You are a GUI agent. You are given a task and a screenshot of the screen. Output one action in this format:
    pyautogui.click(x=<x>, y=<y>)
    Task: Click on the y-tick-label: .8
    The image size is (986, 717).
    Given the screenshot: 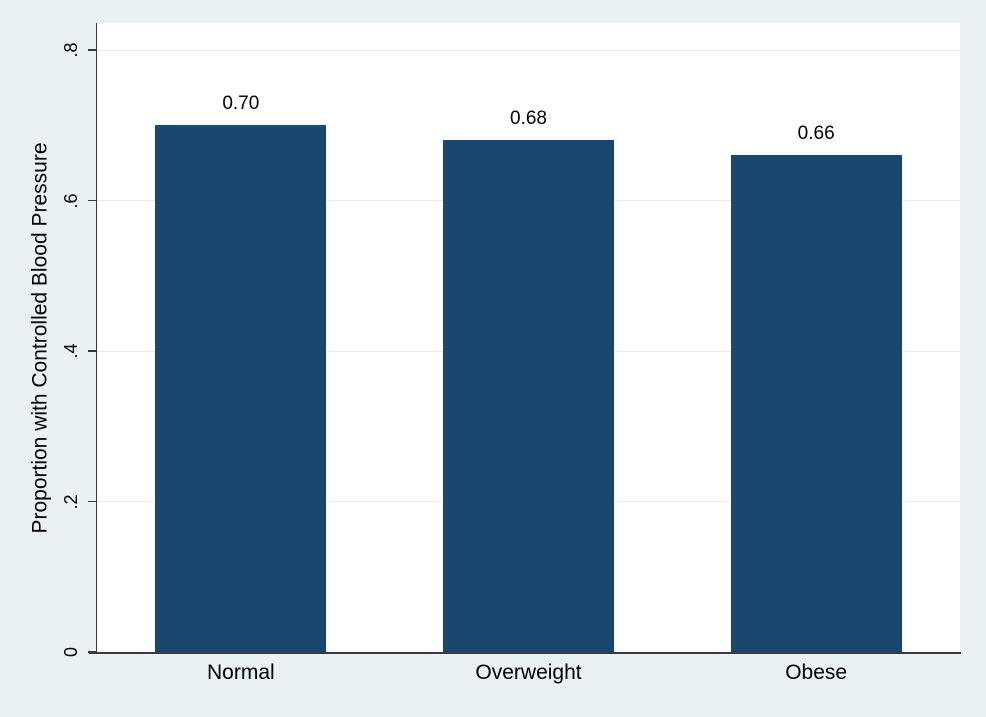 What is the action you would take?
    pyautogui.click(x=71, y=50)
    